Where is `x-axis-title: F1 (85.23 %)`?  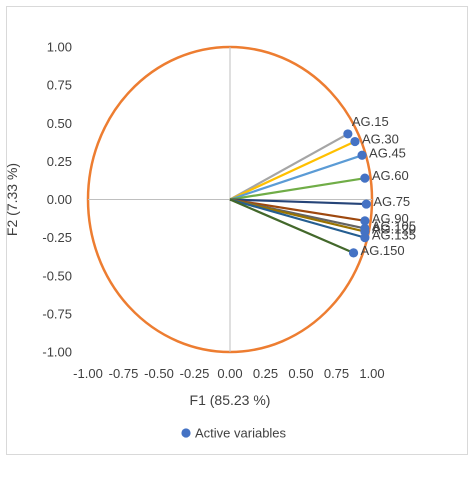 x-axis-title: F1 (85.23 %) is located at coordinates (230, 400).